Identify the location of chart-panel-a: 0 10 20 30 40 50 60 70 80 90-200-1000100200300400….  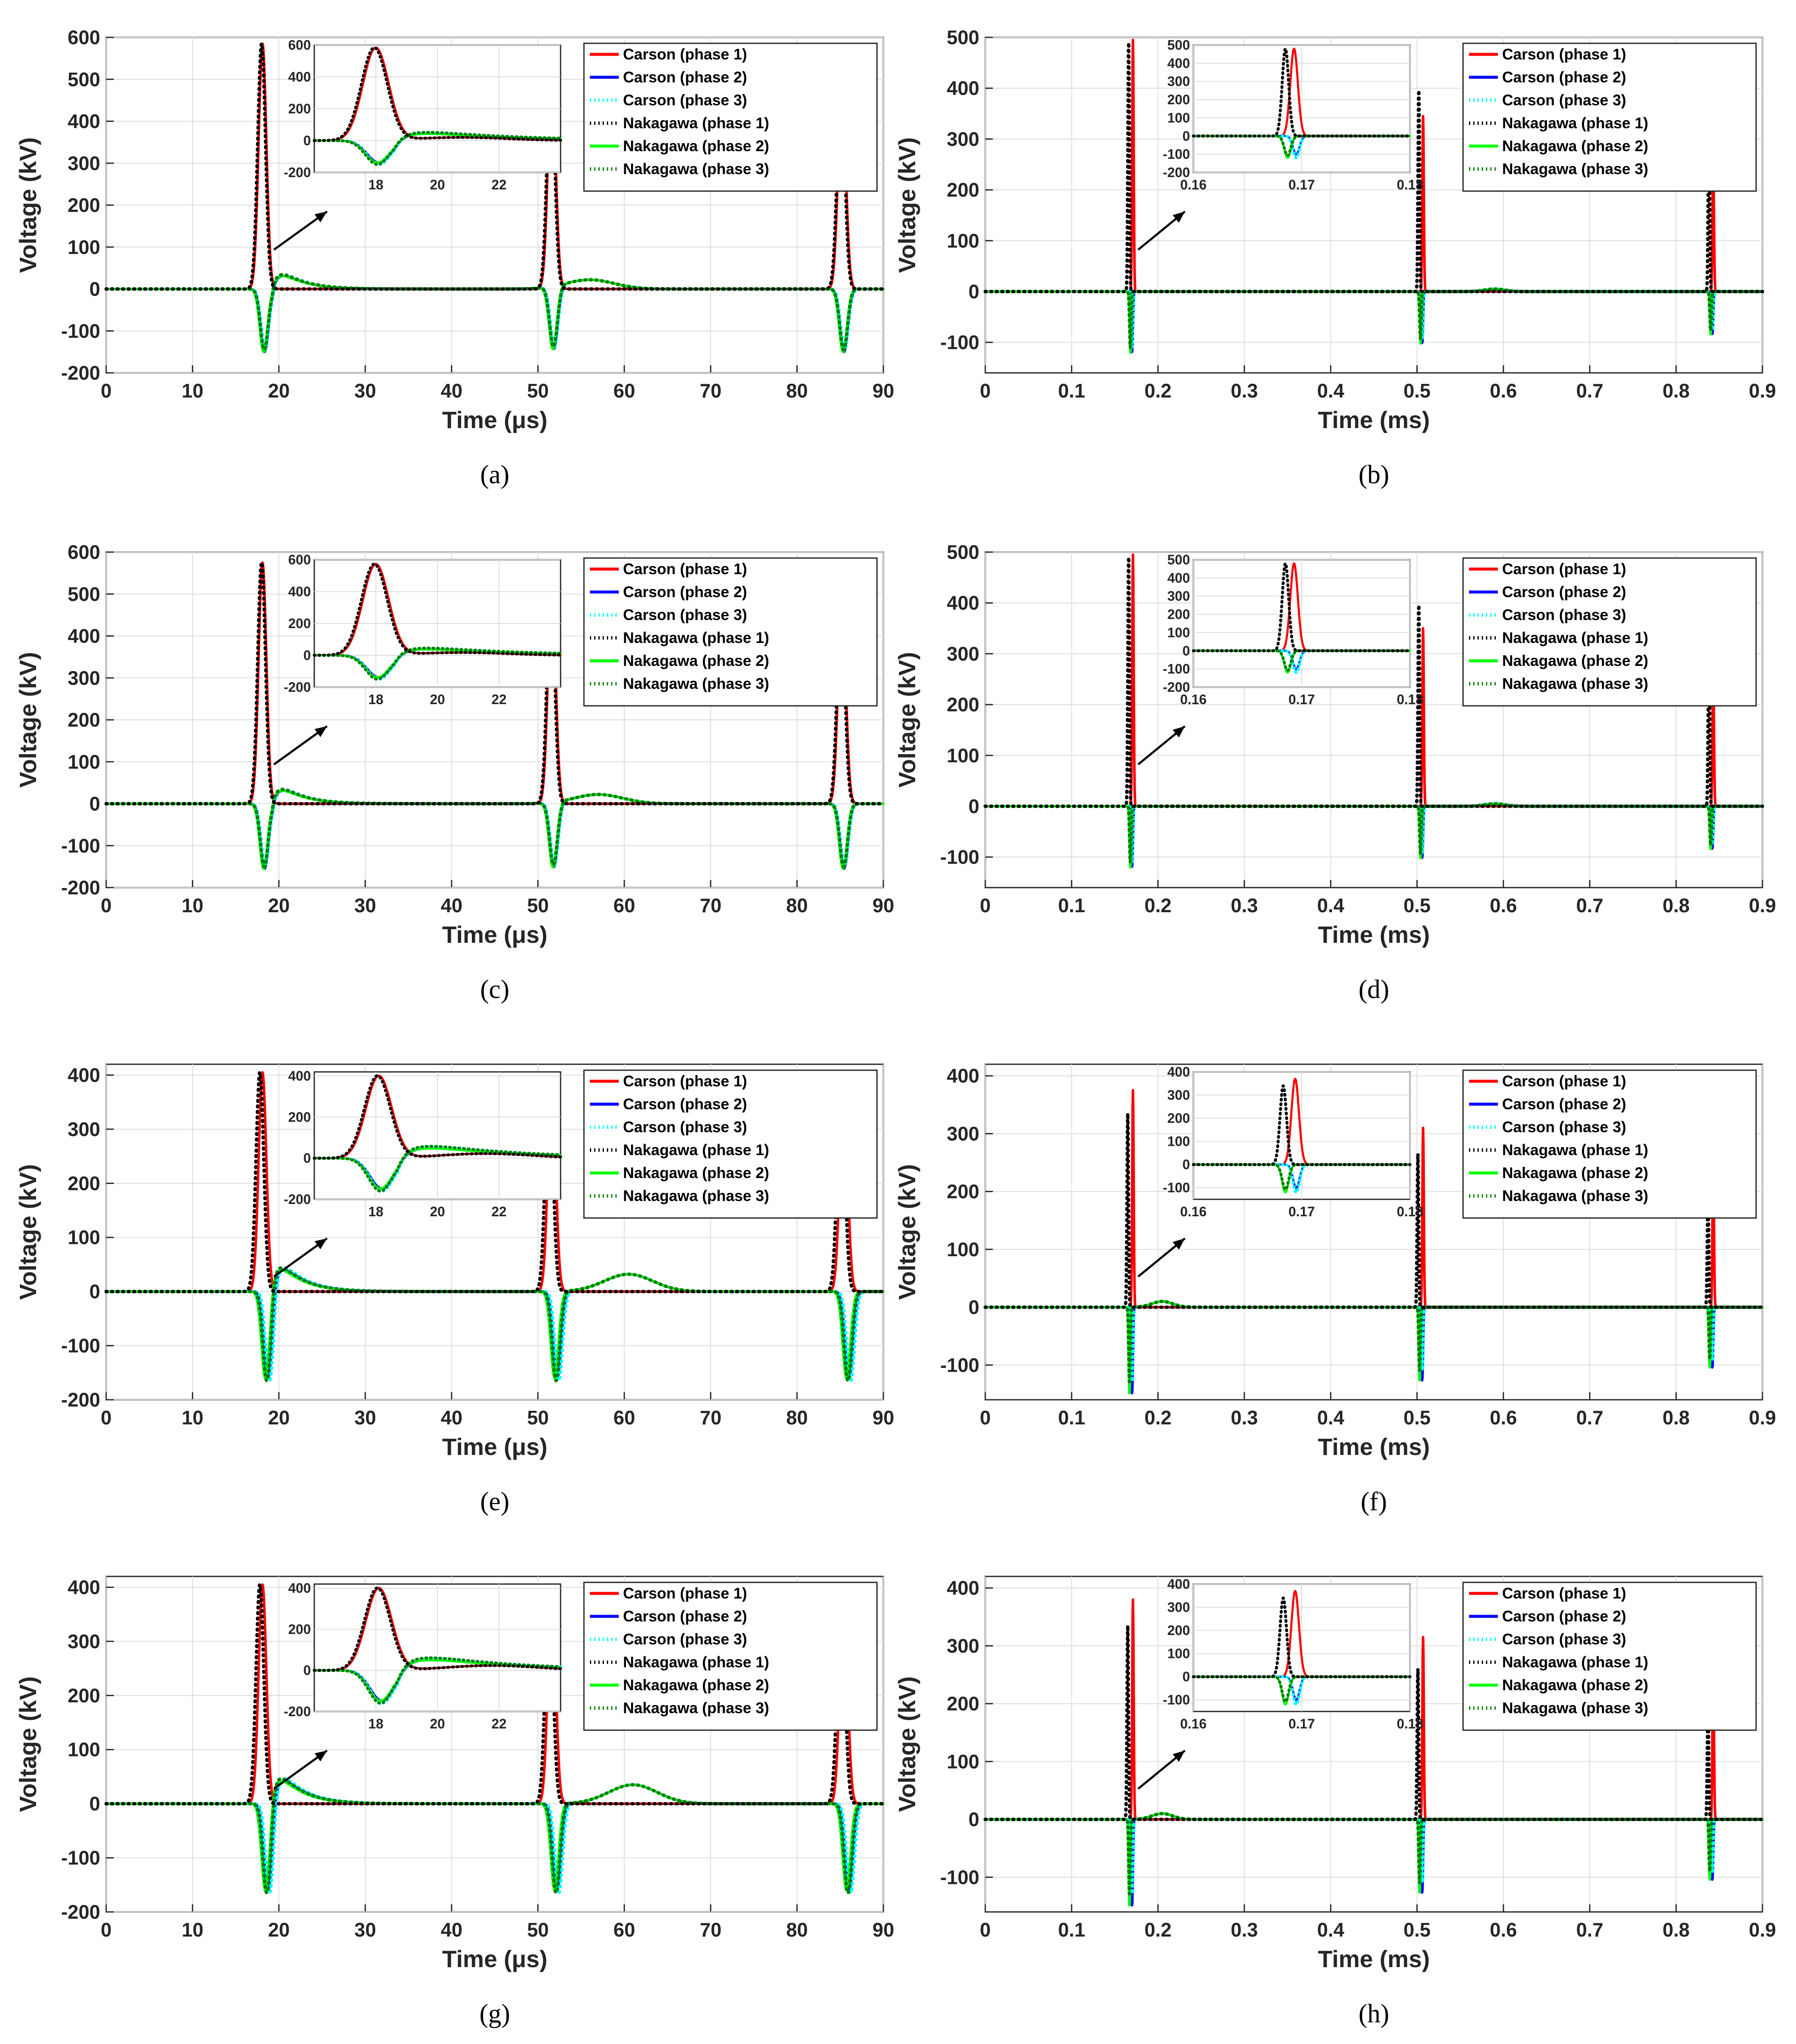
(454, 257).